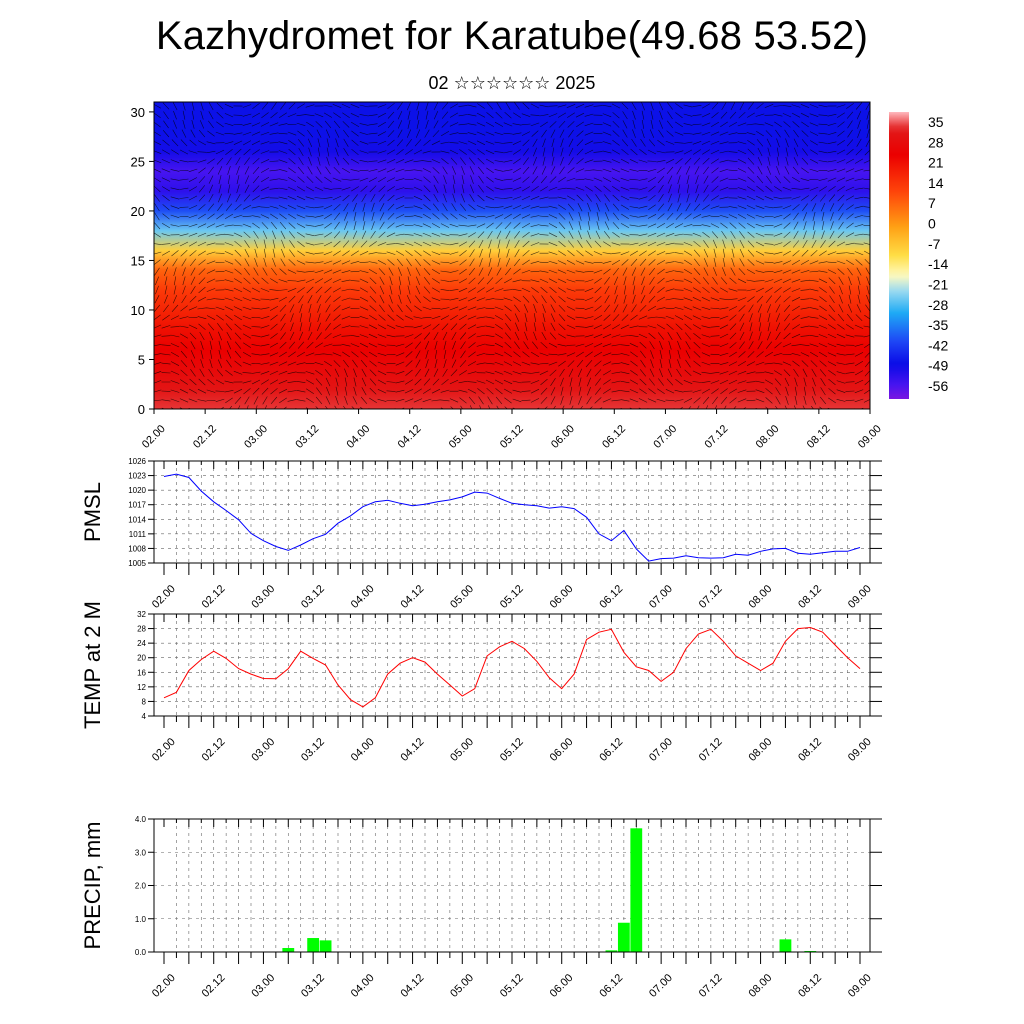  I want to click on y-tick-label: 32, so click(141, 614).